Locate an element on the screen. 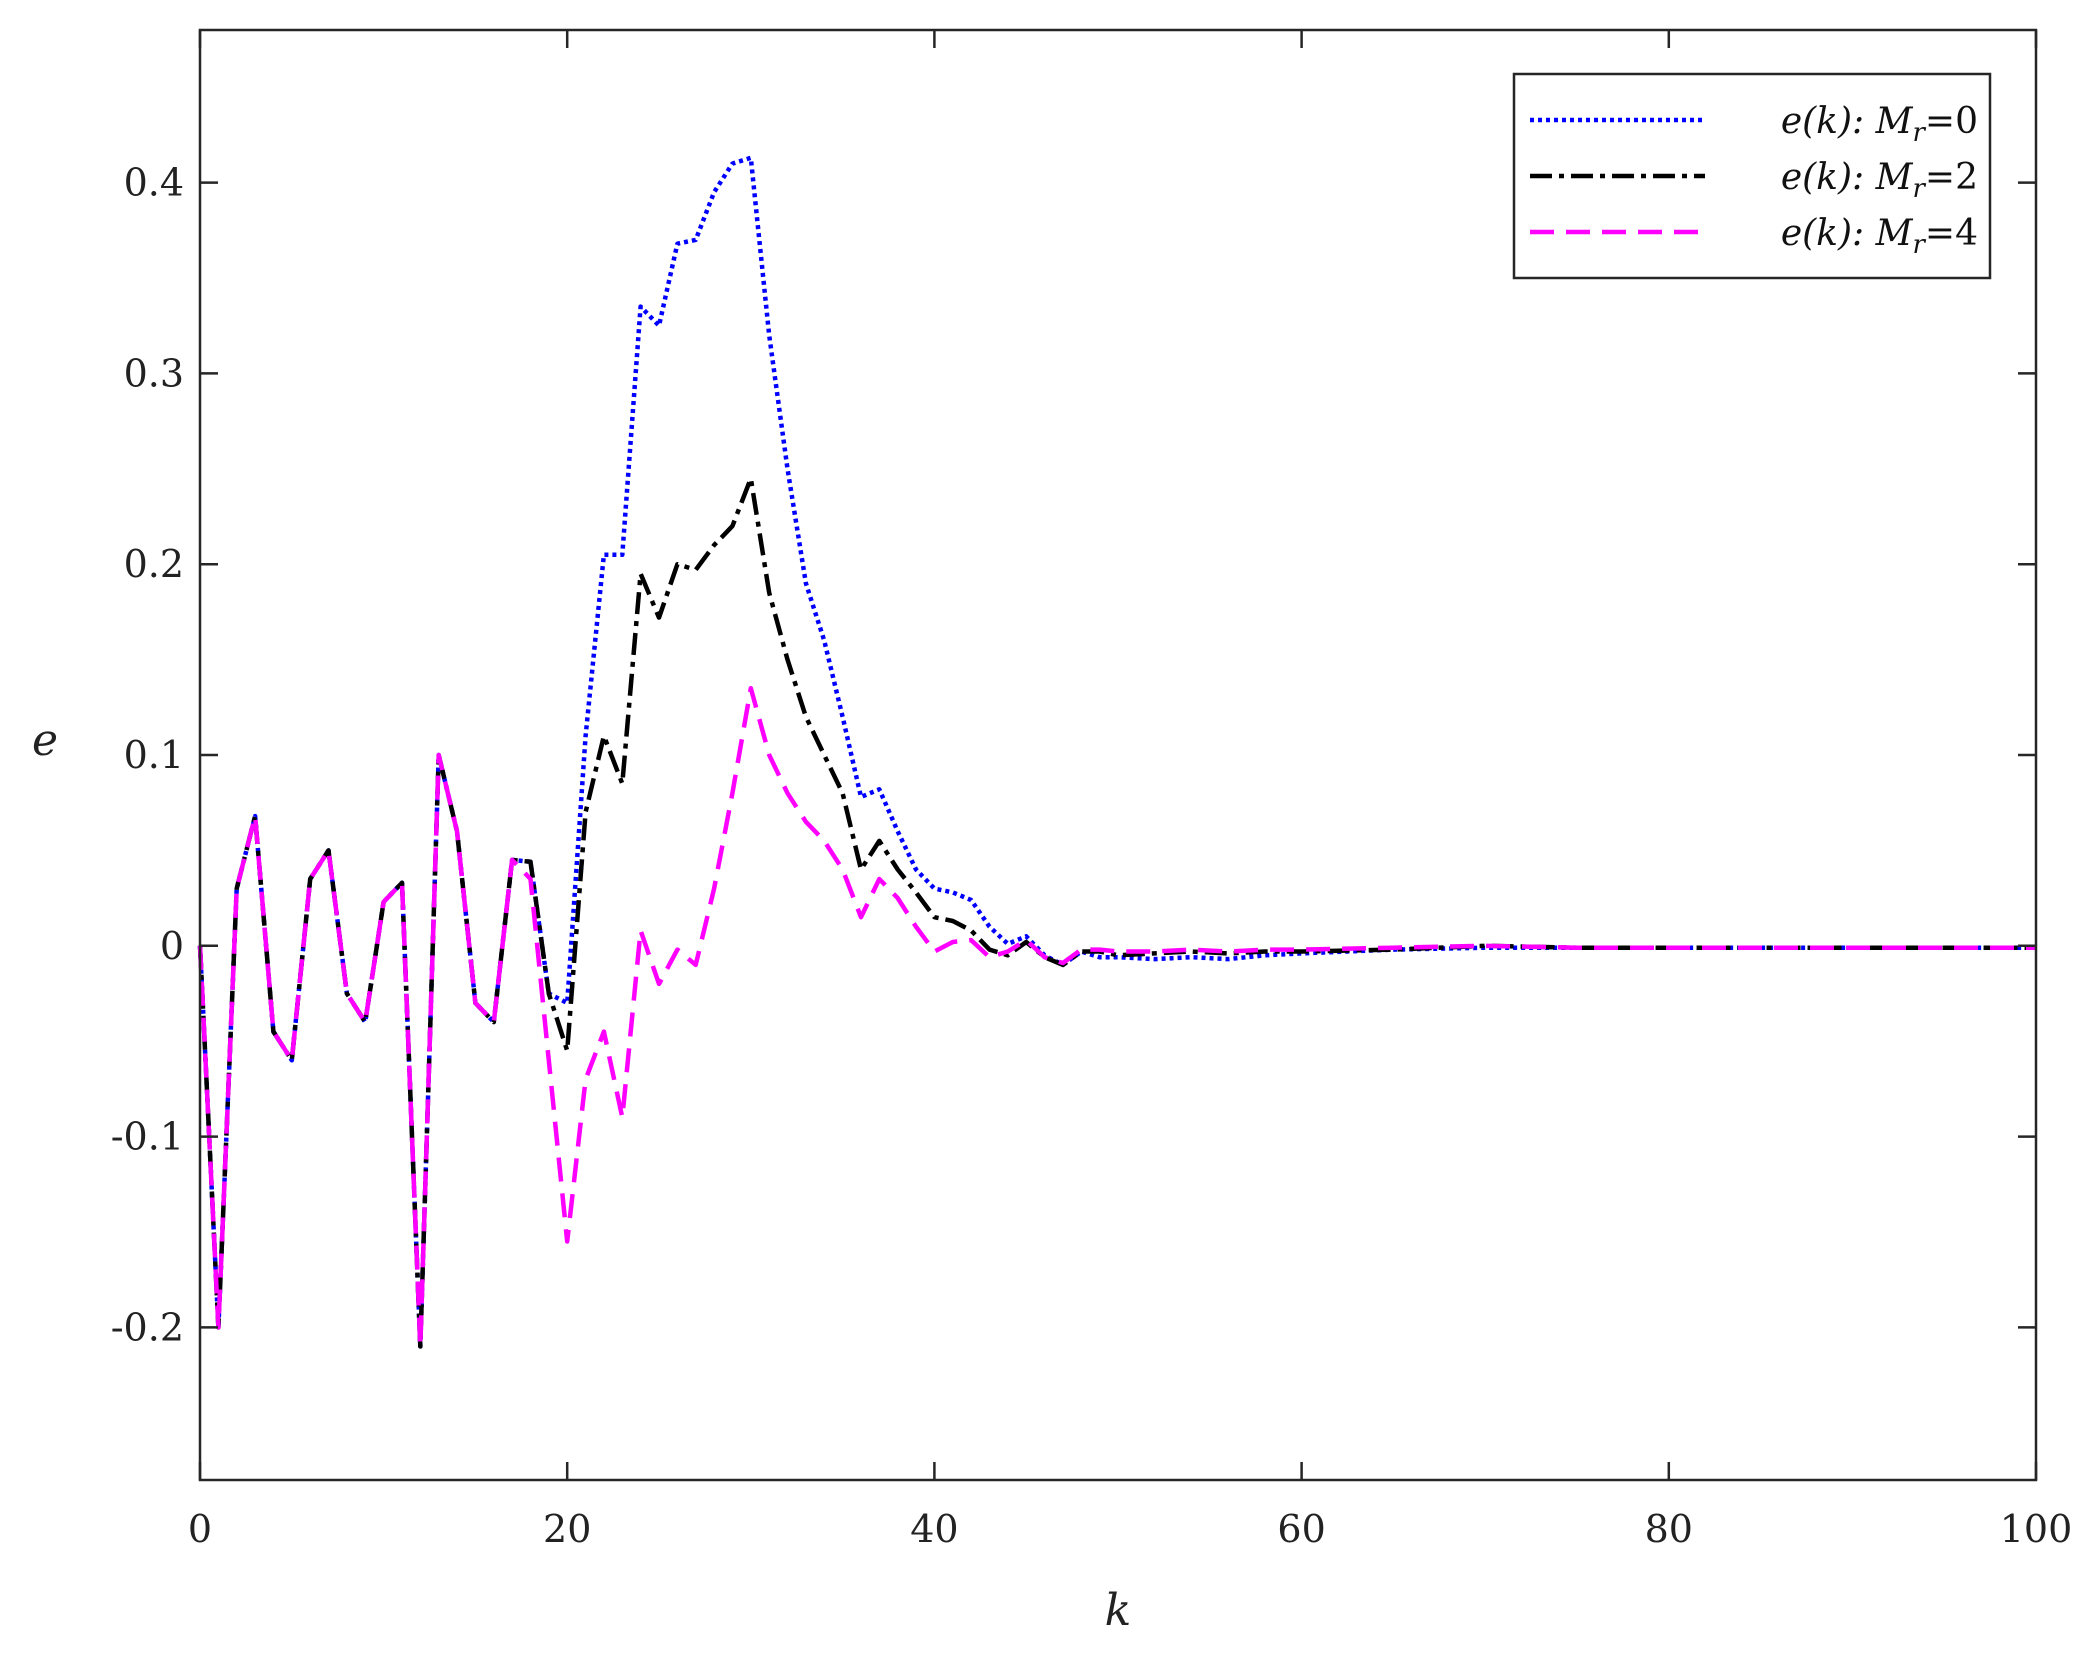 The width and height of the screenshot is (2098, 1660). legend-label-2: e(k): Mr=4 is located at coordinates (1879, 236).